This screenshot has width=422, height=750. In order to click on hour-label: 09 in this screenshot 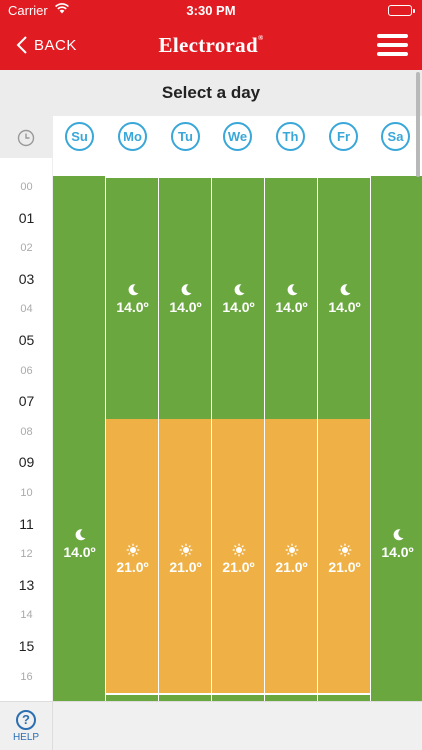, I will do `click(26, 462)`.